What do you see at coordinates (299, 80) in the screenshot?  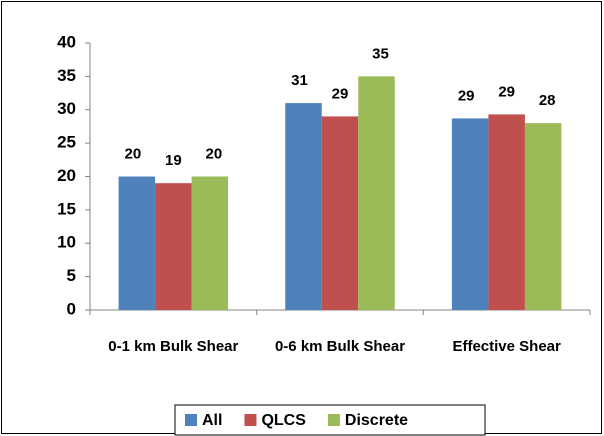 I see `data-label: 31` at bounding box center [299, 80].